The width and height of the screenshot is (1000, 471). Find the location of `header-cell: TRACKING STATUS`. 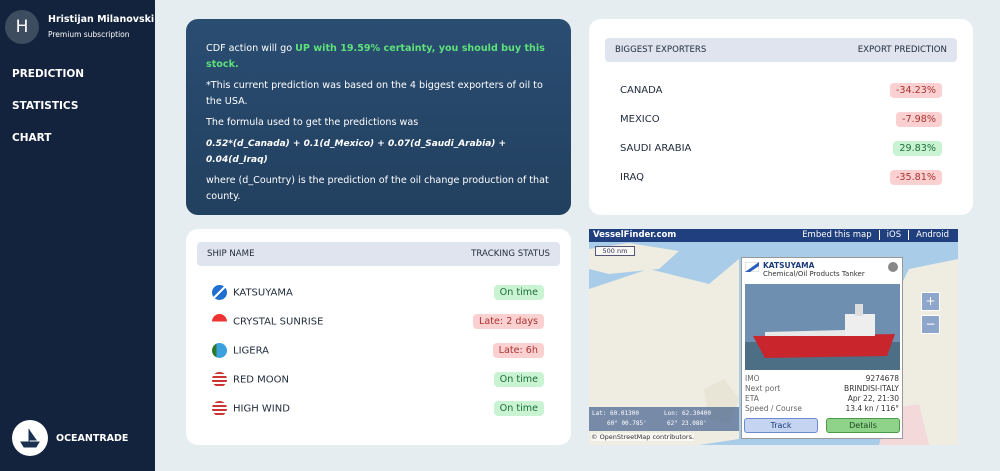

header-cell: TRACKING STATUS is located at coordinates (510, 254).